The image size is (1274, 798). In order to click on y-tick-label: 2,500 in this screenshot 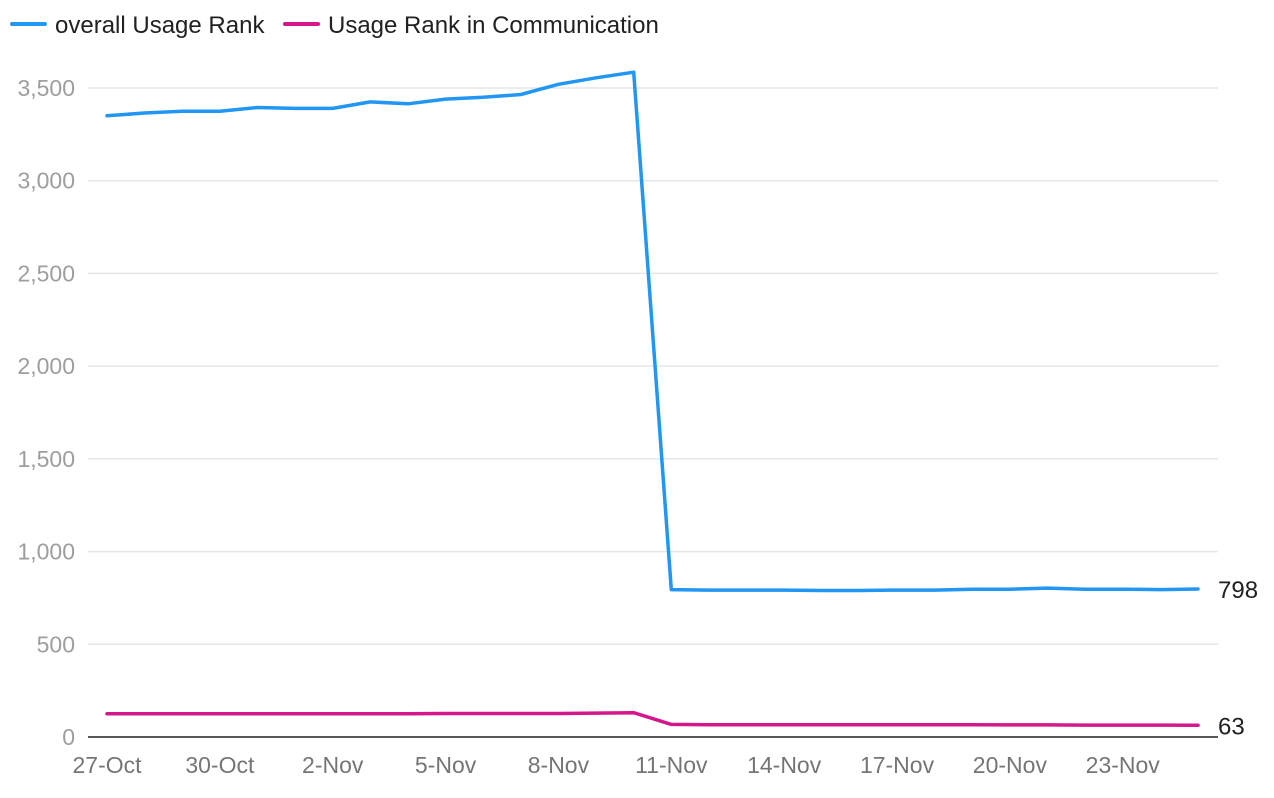, I will do `click(46, 273)`.